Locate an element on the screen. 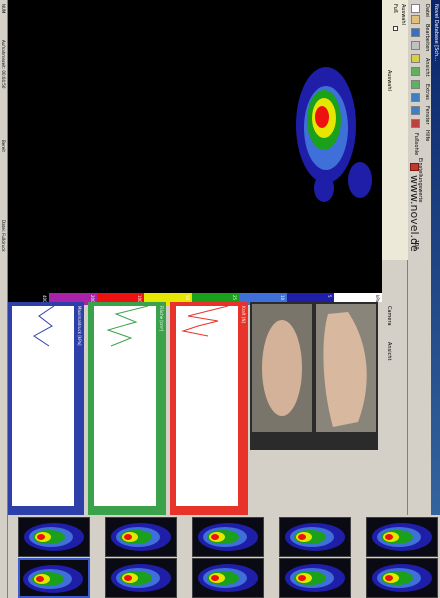 Image resolution: width=440 pixels, height=598 pixels. color-scale-label: kPa is located at coordinates (377, 298).